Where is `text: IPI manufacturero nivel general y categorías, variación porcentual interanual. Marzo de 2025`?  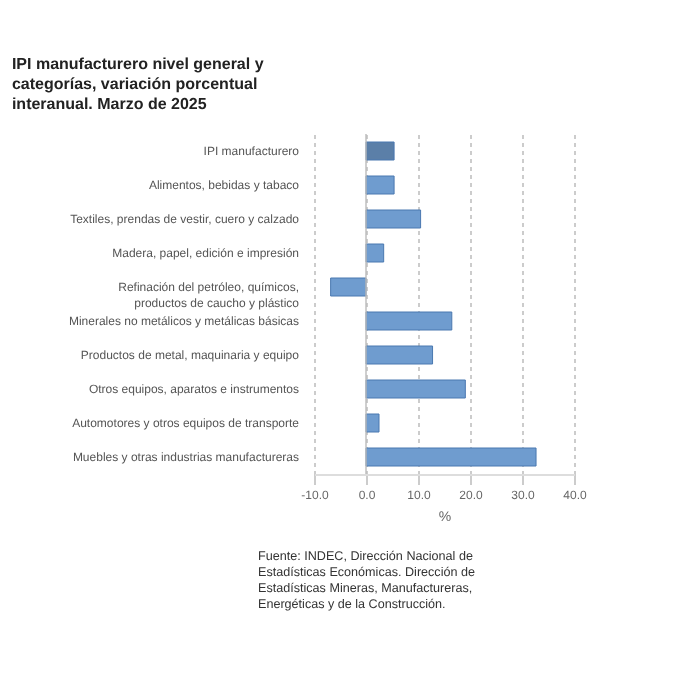 text: IPI manufacturero nivel general y categorías, variación porcentual interanual. Marzo de 2025 is located at coordinates (138, 84).